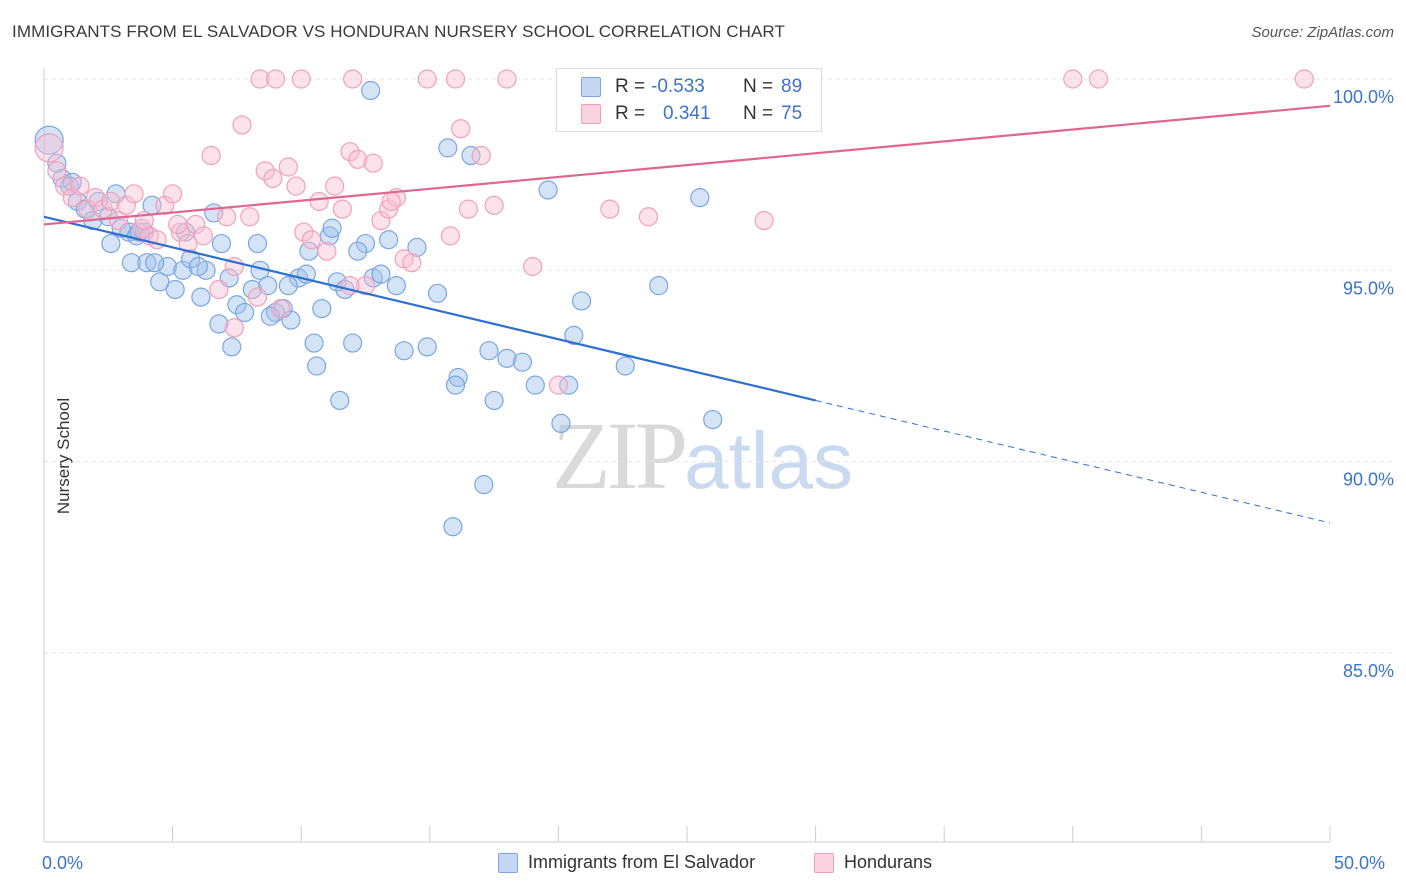  I want to click on correlation-legend: R = -0.533 N = 89 R = 0.341 N = 75, so click(689, 100).